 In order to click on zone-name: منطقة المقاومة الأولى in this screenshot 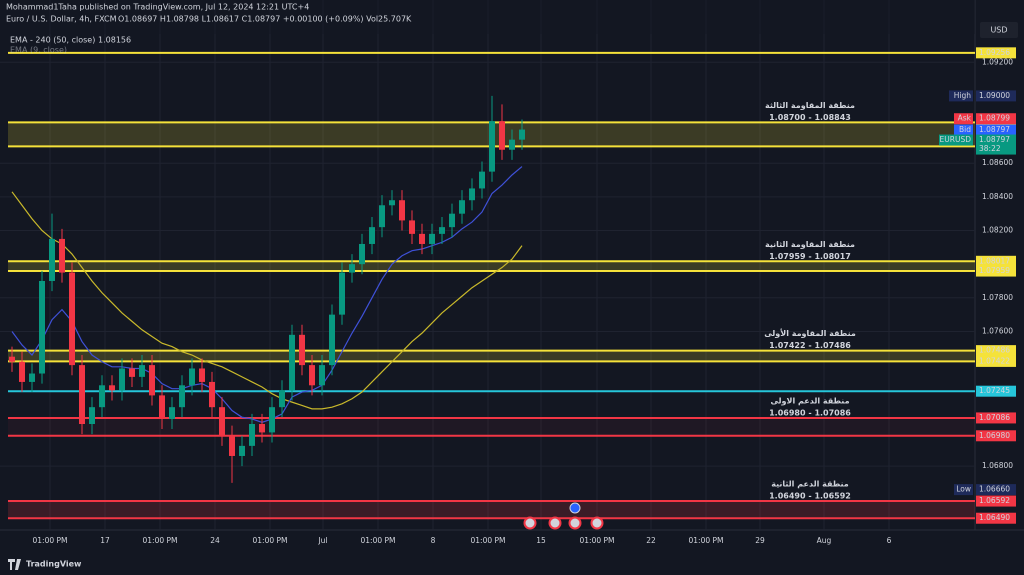, I will do `click(810, 333)`.